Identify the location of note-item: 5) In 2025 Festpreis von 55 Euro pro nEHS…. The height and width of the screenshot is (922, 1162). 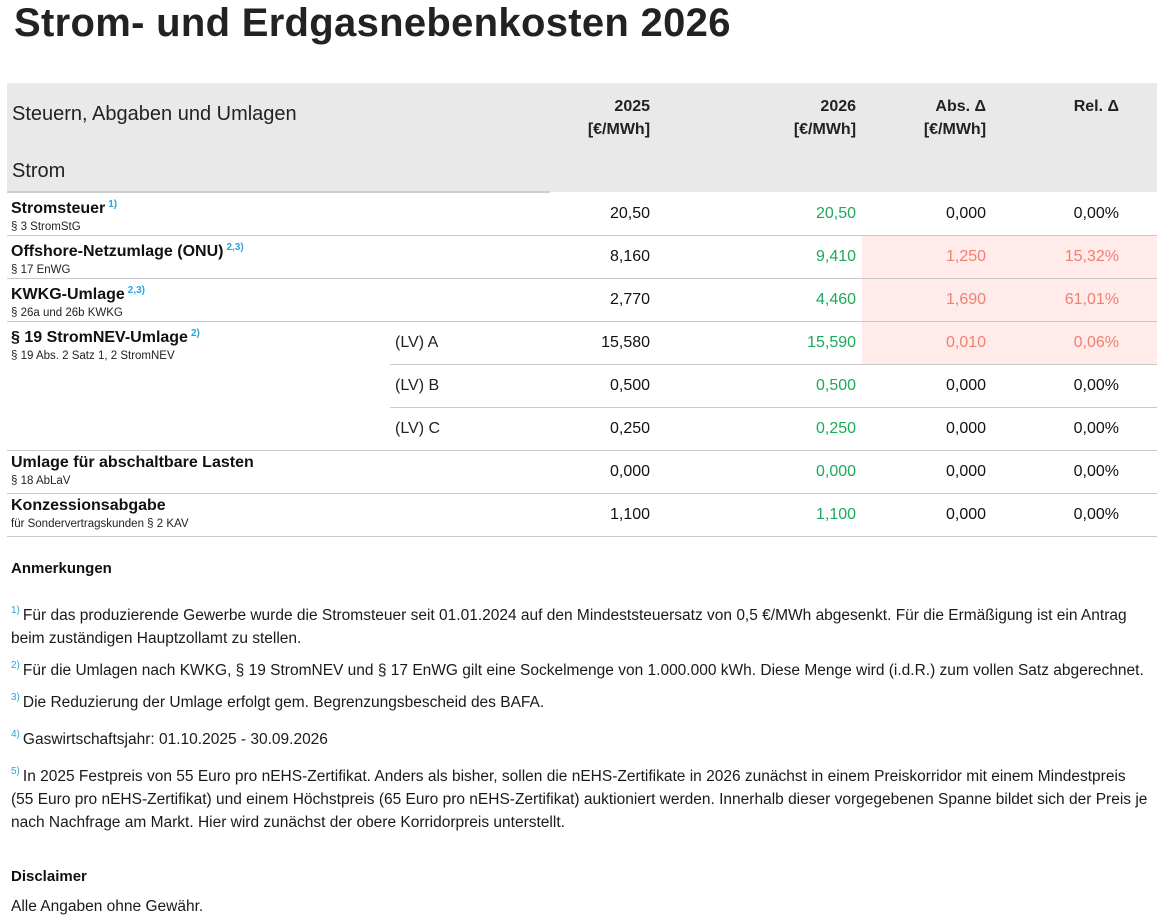
(581, 797).